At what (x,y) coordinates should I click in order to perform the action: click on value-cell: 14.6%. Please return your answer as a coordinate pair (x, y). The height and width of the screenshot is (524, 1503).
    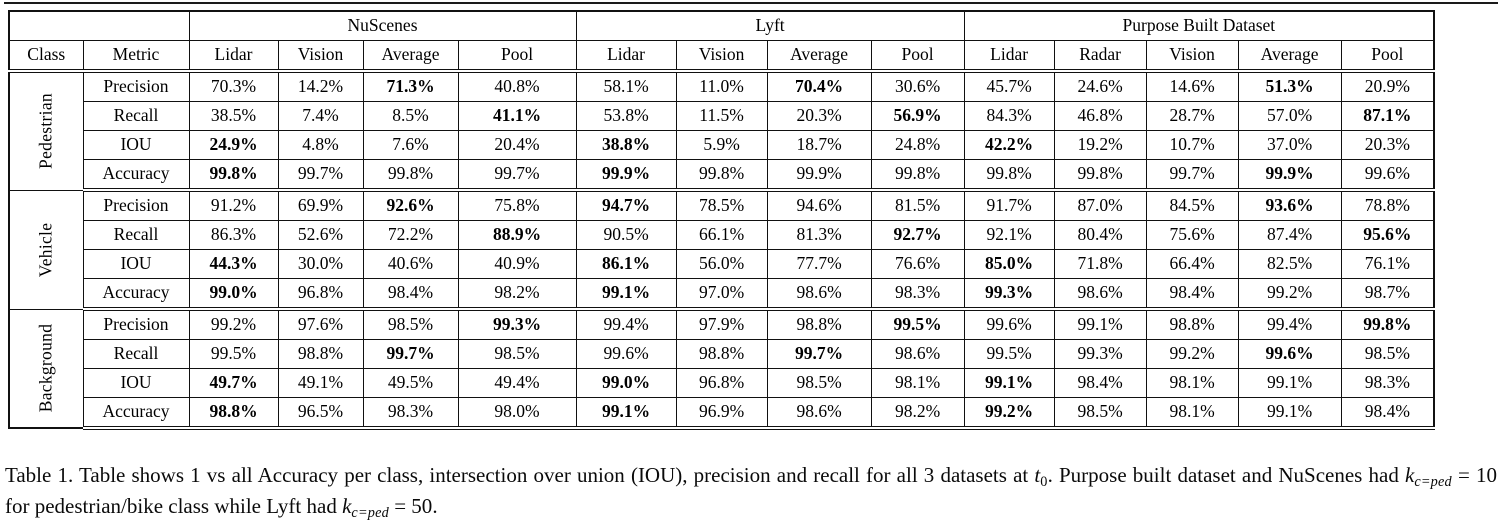
    Looking at the image, I should click on (1192, 86).